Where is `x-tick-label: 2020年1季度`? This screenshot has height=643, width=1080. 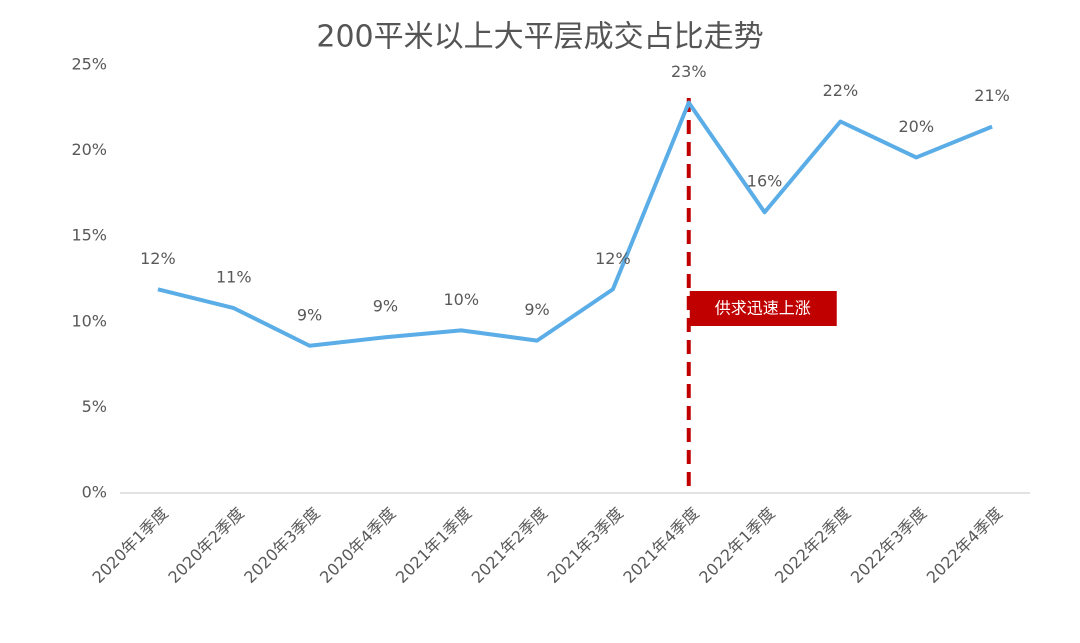 x-tick-label: 2020年1季度 is located at coordinates (130, 545).